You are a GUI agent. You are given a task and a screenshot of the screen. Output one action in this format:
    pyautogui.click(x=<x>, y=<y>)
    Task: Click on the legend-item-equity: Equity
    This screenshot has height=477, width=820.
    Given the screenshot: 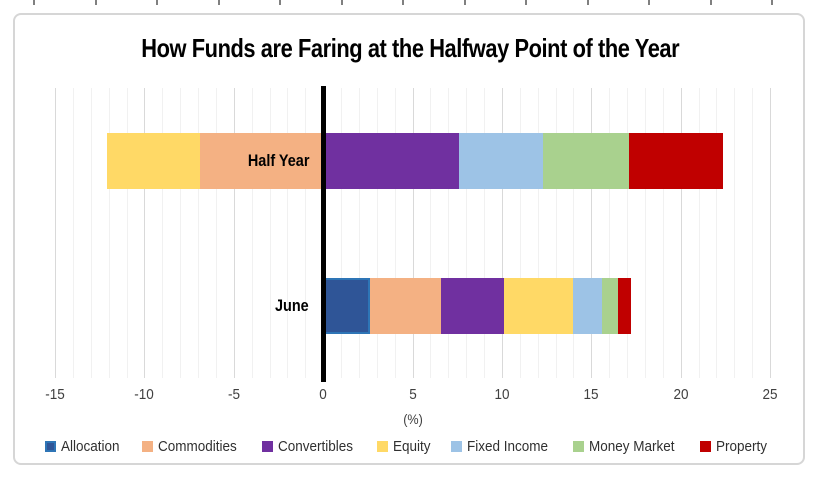 What is the action you would take?
    pyautogui.click(x=406, y=446)
    